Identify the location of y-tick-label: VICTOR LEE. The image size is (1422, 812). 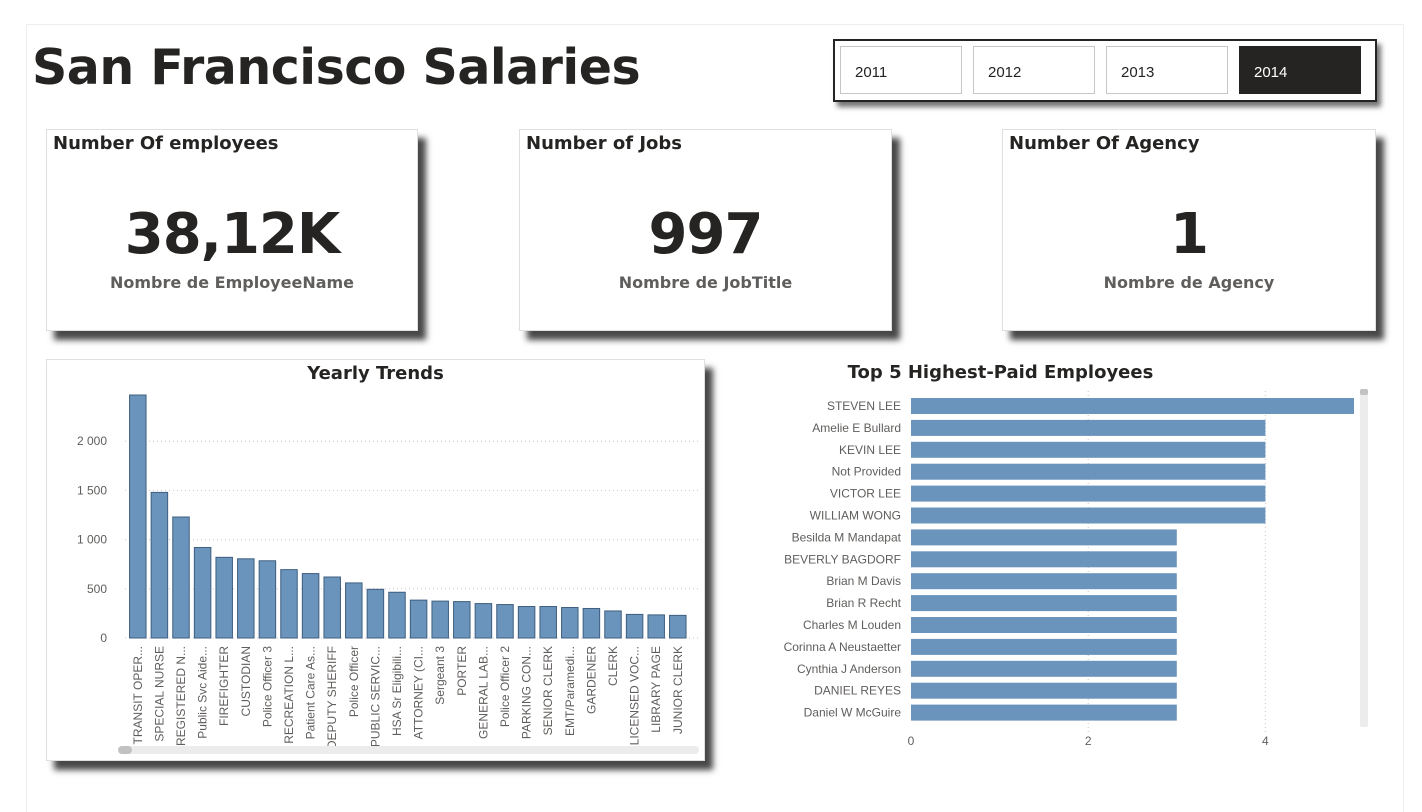
(865, 494).